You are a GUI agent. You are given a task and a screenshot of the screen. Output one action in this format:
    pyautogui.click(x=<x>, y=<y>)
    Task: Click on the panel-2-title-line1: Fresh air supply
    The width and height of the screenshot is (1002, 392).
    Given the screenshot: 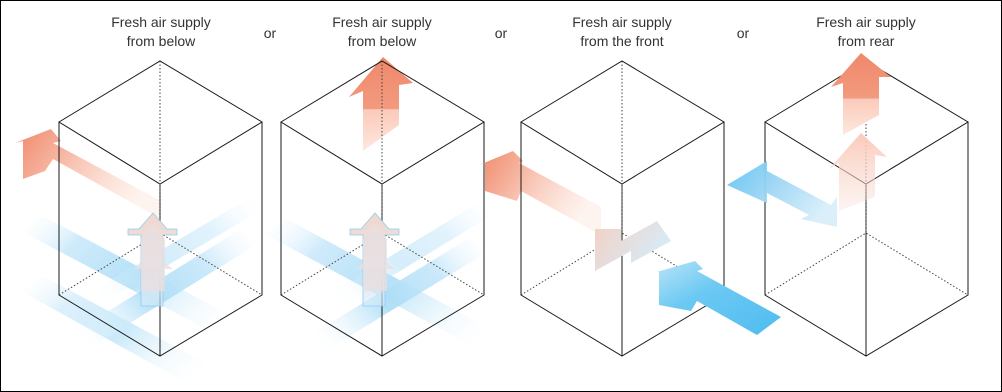 What is the action you would take?
    pyautogui.click(x=382, y=22)
    